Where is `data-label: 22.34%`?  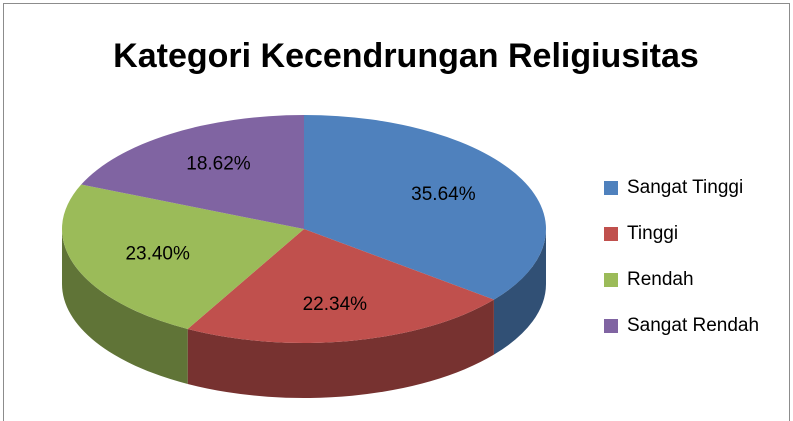 data-label: 22.34% is located at coordinates (335, 304).